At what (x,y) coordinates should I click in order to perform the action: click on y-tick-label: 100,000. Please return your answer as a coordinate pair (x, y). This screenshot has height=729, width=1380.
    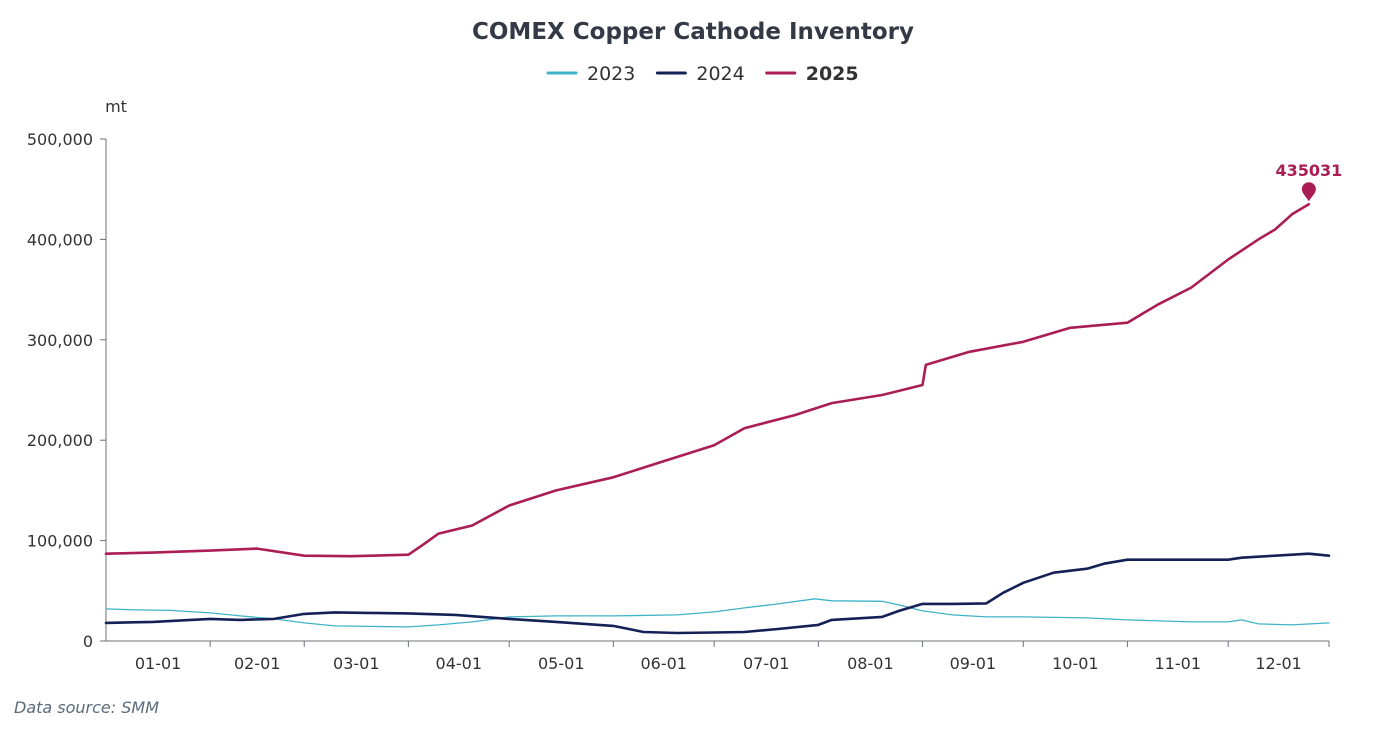
    Looking at the image, I should click on (60, 541).